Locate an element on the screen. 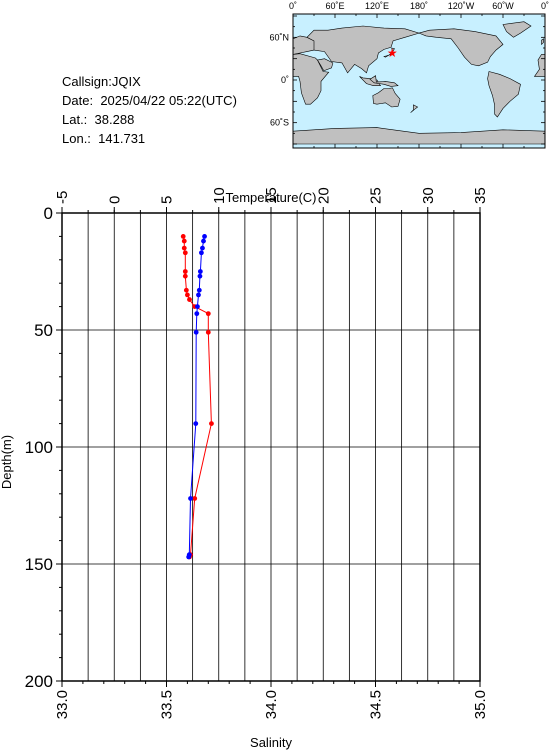 The image size is (553, 751). temp-tick-label: 10 is located at coordinates (219, 195).